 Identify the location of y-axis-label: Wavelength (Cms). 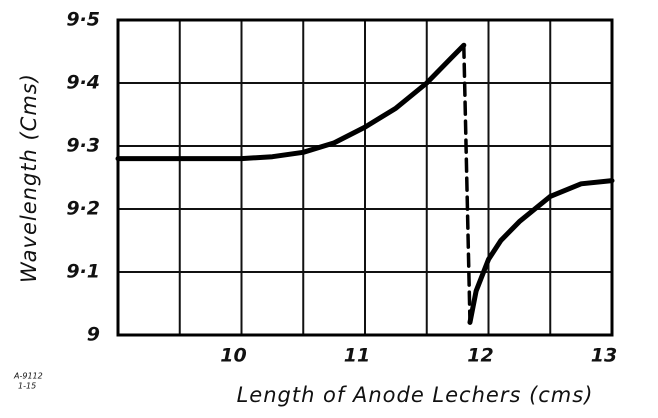
(29, 178).